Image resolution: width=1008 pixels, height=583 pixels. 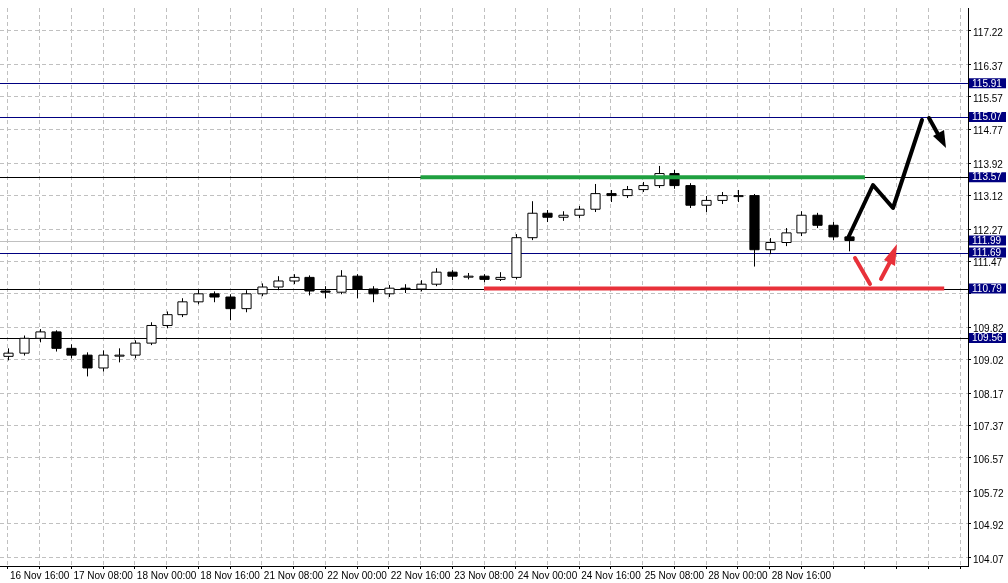 I want to click on x-tick-label: 25 Nov 08:00, so click(x=674, y=575).